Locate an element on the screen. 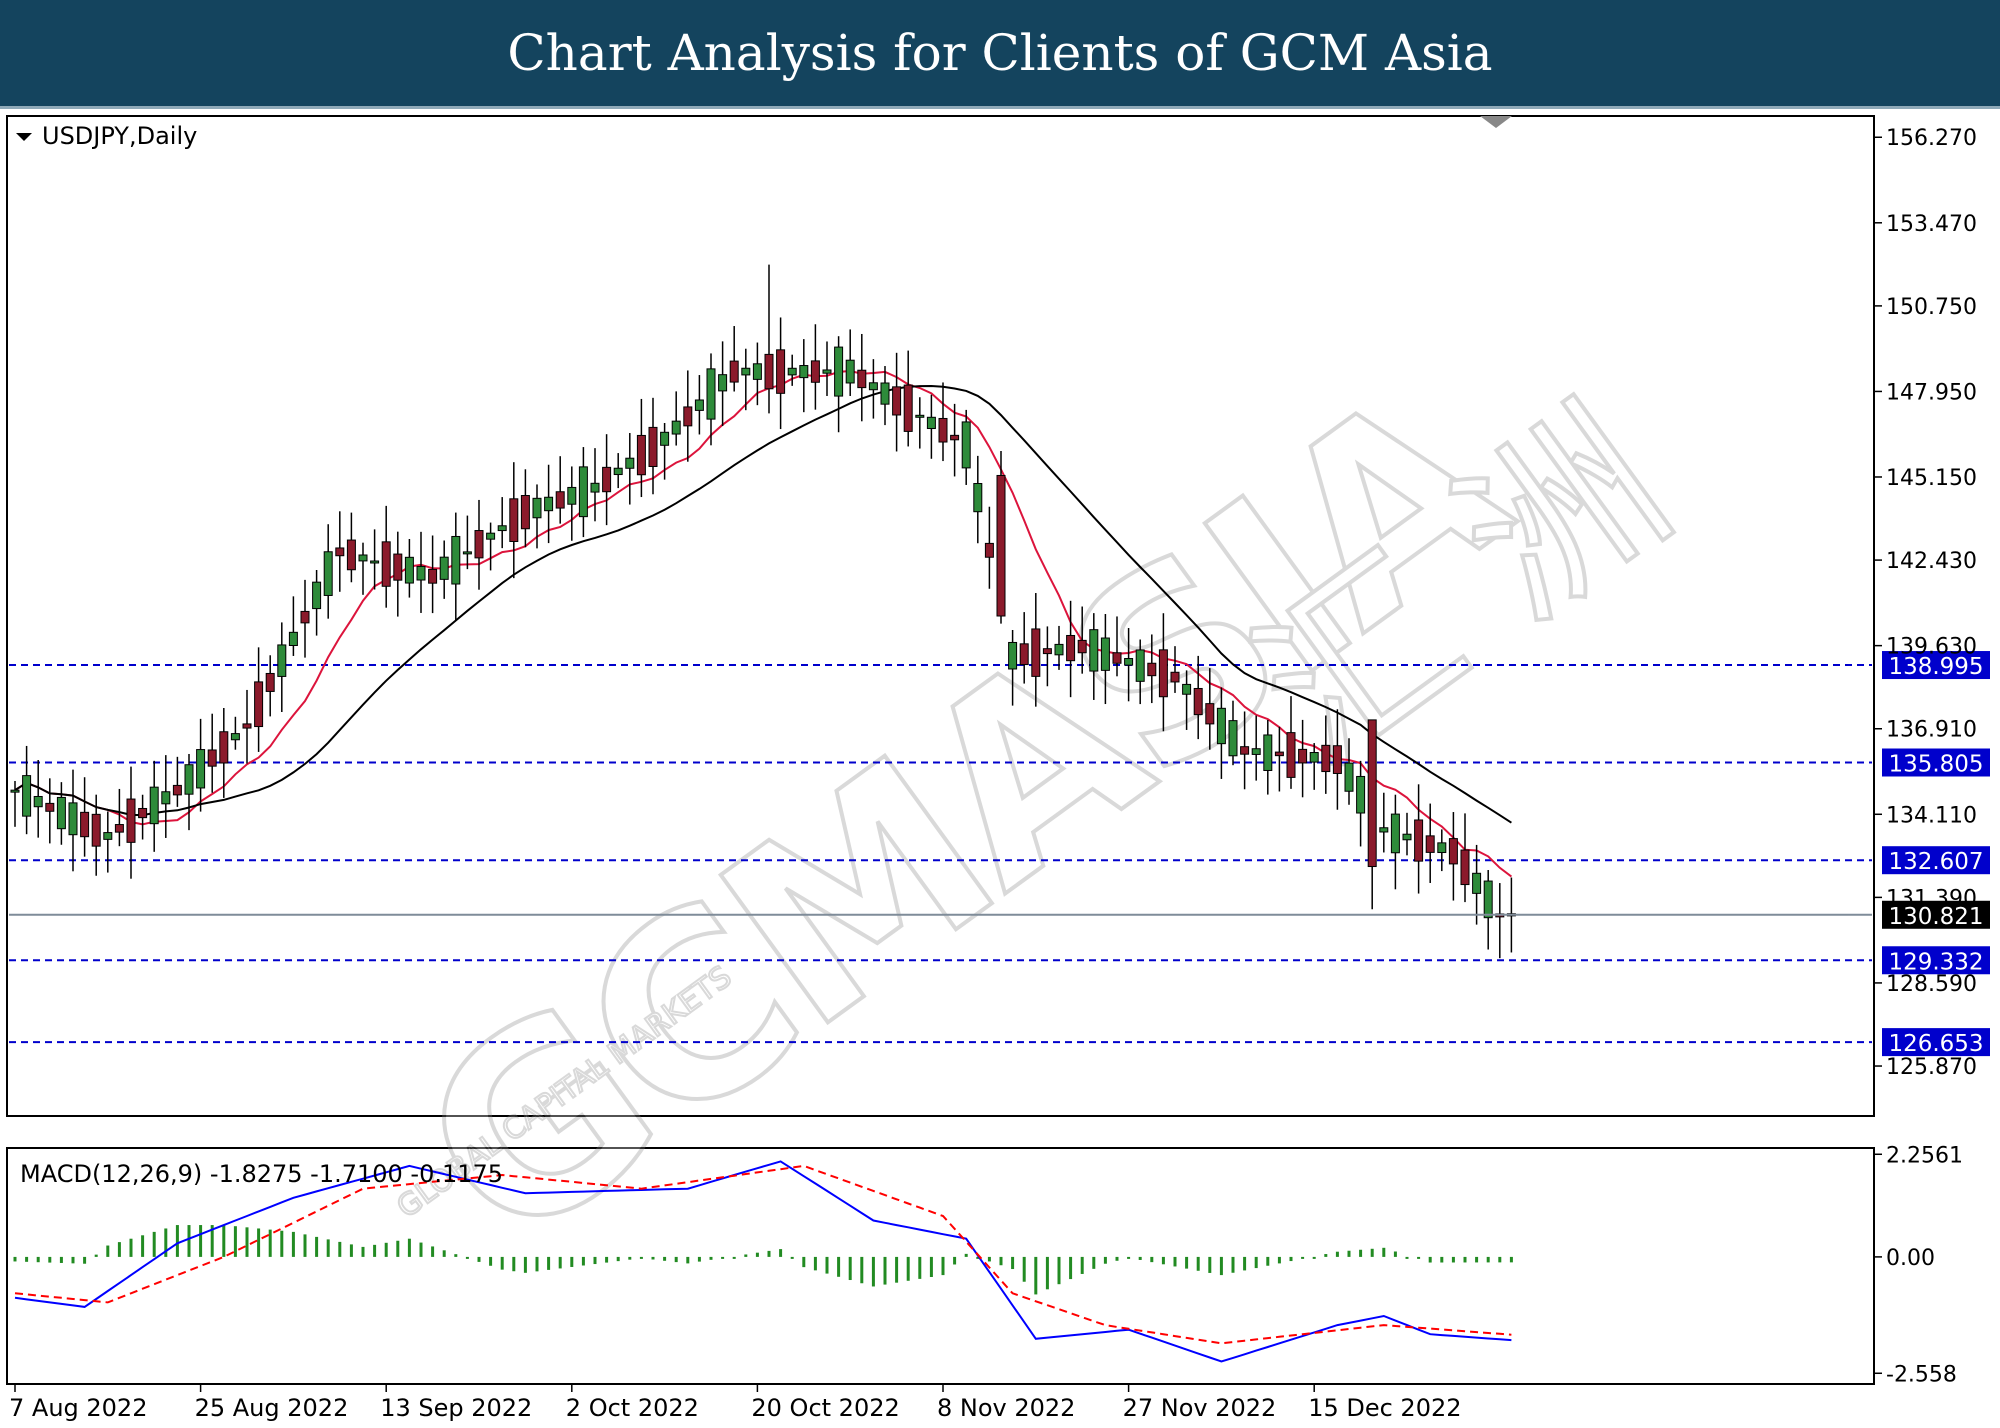  page-title: Chart Analysis for Clients of GCM Asia is located at coordinates (1000, 53).